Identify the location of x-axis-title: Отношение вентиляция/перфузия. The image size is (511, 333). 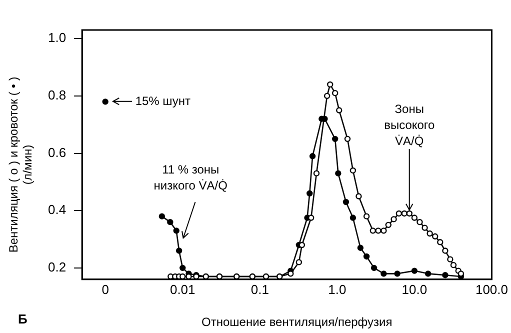
(297, 322).